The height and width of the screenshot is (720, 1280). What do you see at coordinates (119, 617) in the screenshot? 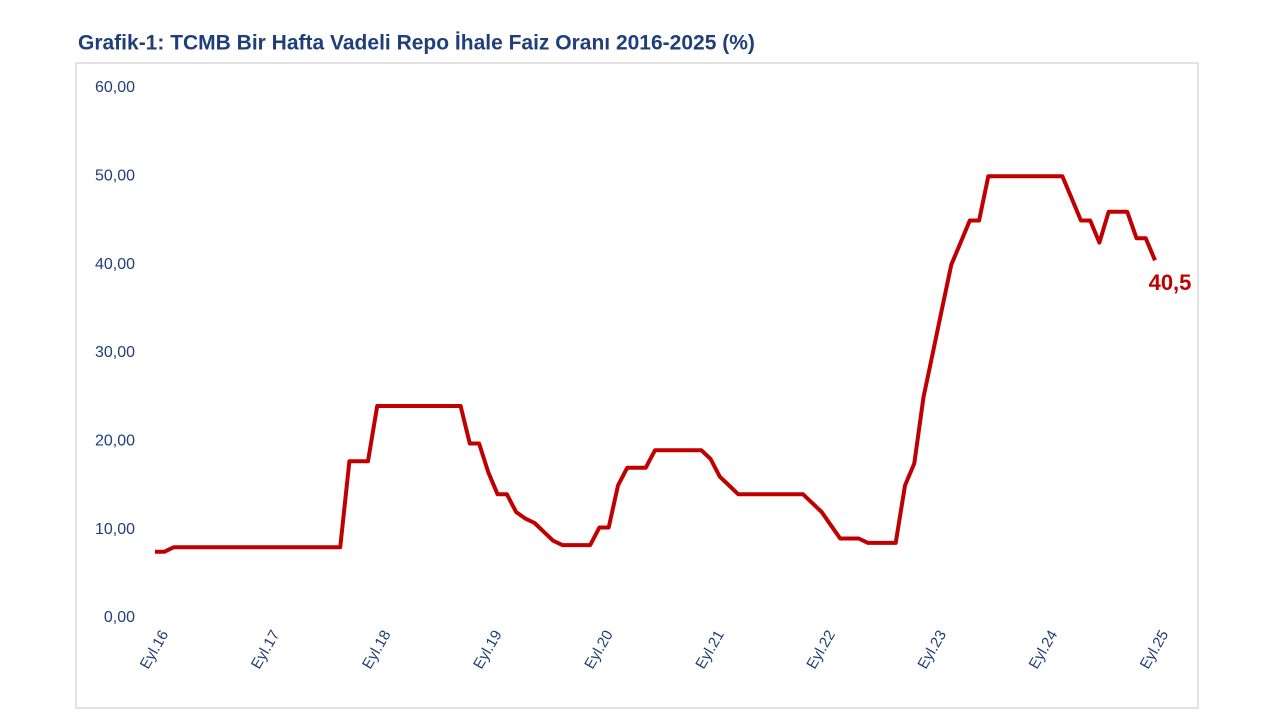
I see `y-tick-label: 0,00` at bounding box center [119, 617].